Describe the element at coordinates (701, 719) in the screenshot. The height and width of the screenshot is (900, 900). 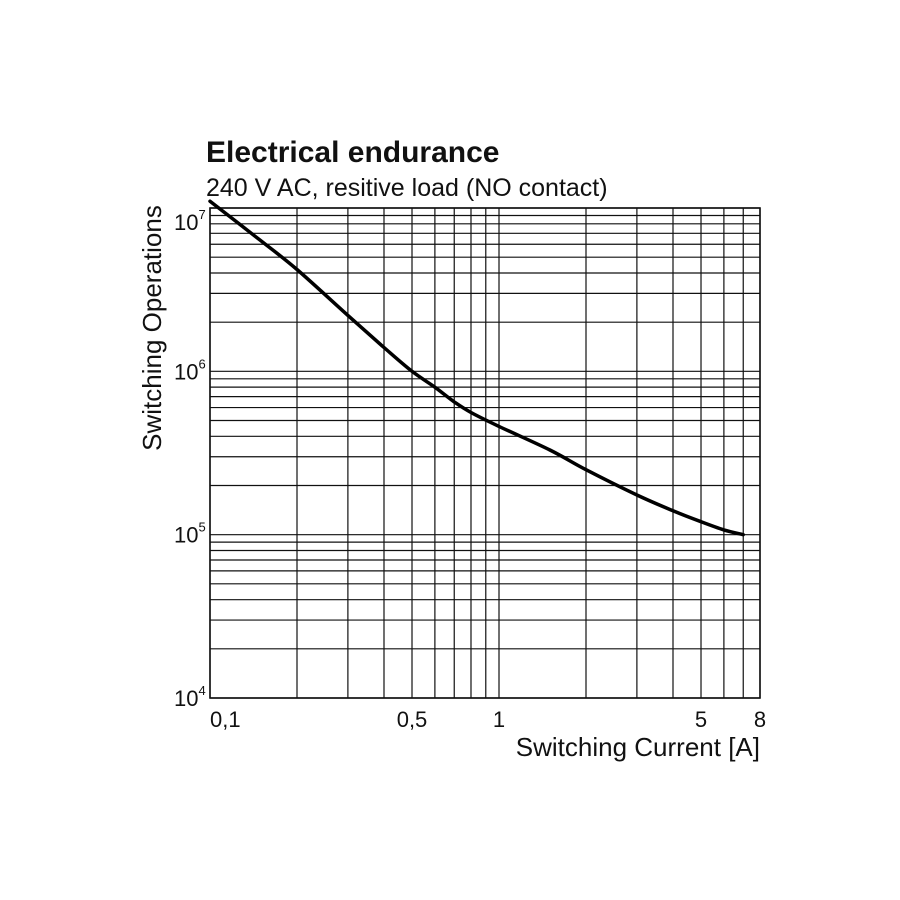
I see `x-tick-label: 5` at that location.